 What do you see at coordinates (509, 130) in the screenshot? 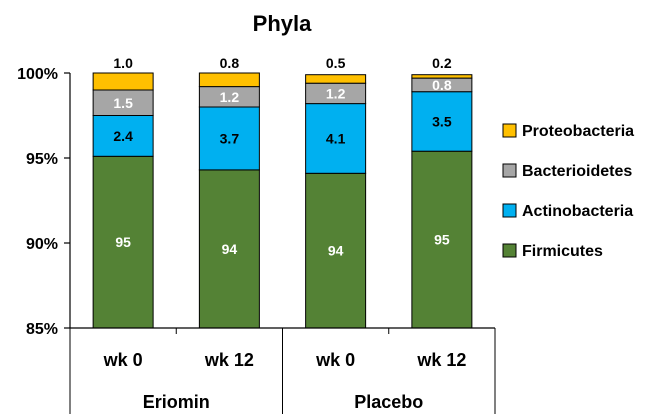
I see `legend-swatch-proteobacteria` at bounding box center [509, 130].